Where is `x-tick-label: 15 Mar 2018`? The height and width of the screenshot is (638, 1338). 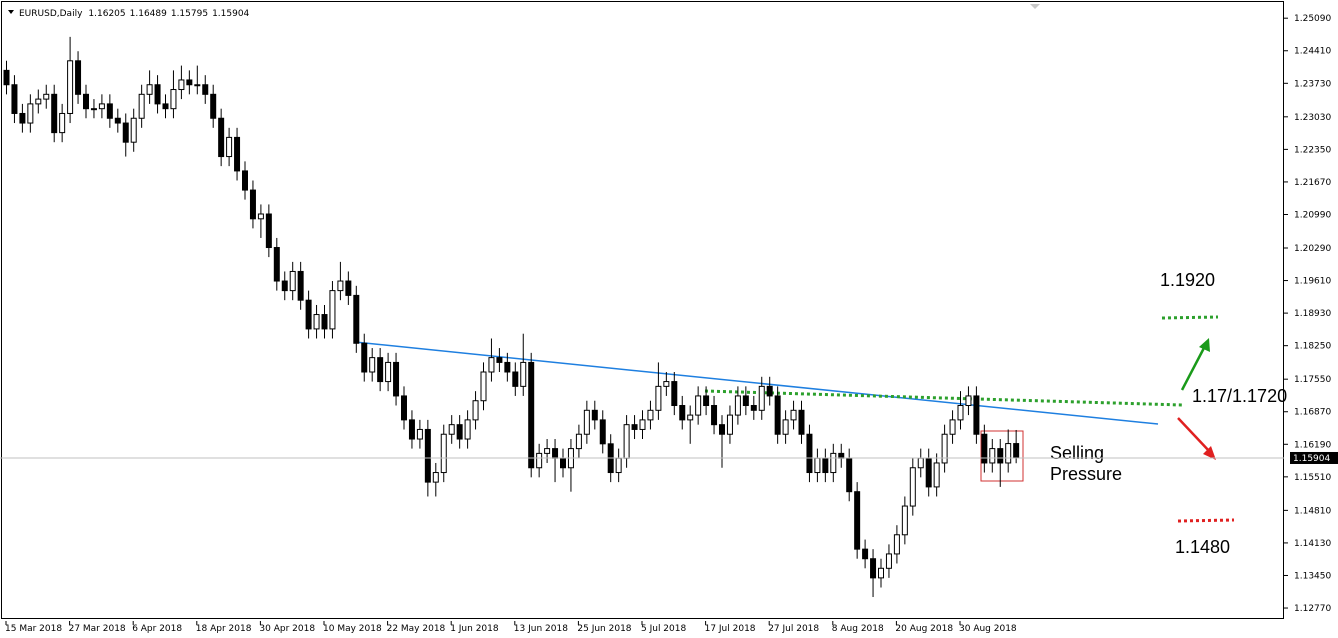
x-tick-label: 15 Mar 2018 is located at coordinates (33, 629).